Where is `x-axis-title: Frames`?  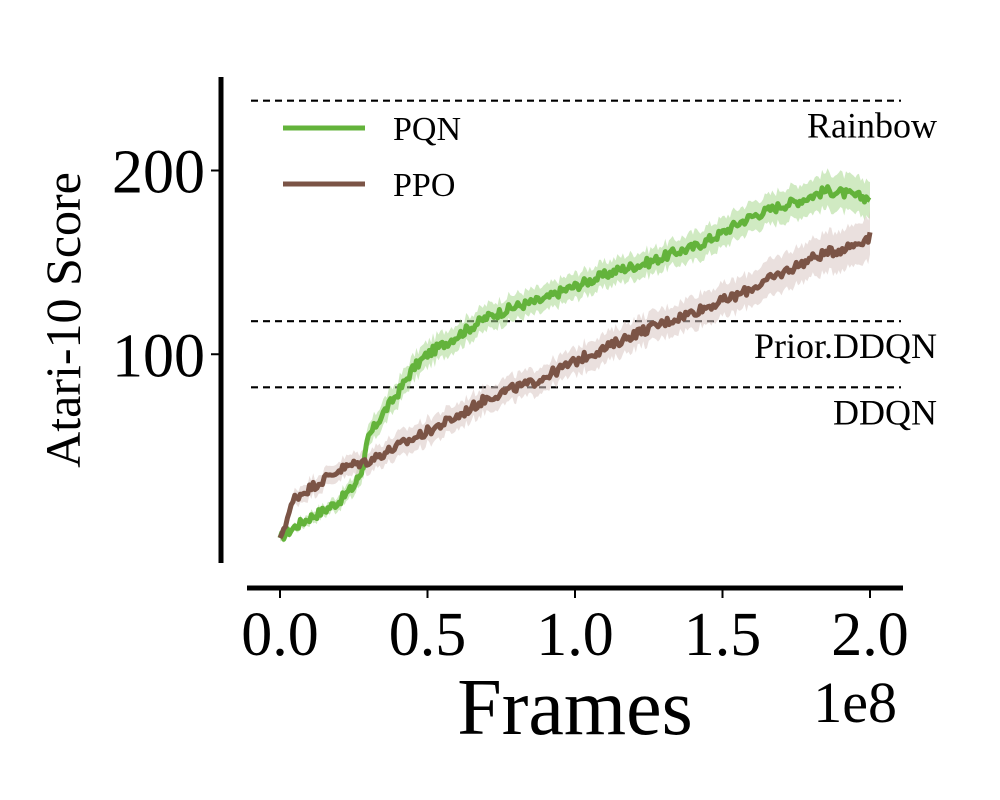 x-axis-title: Frames is located at coordinates (575, 708).